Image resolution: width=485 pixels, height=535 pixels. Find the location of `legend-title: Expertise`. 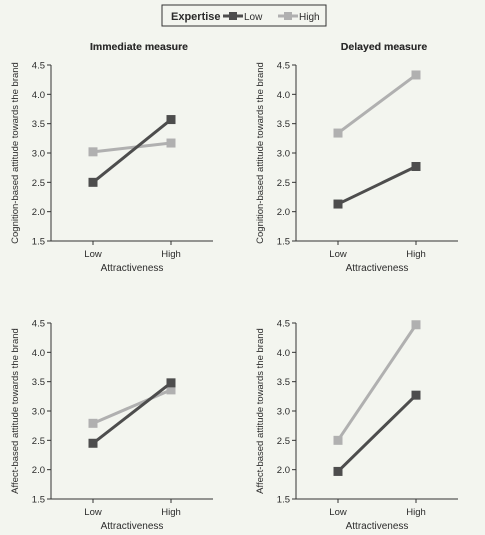

legend-title: Expertise is located at coordinates (196, 17).